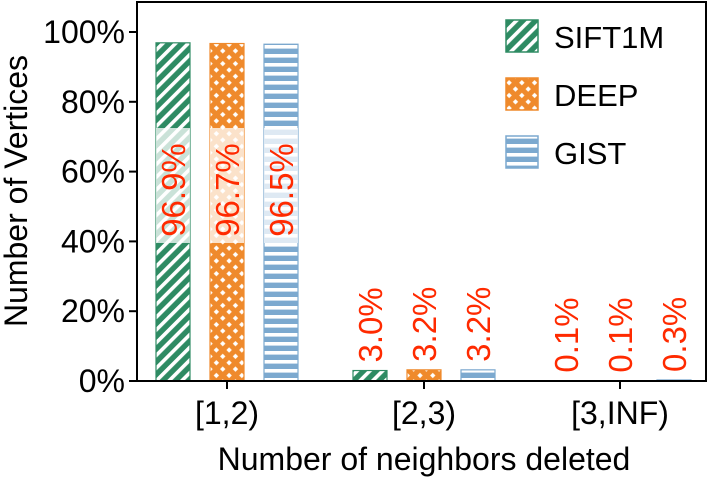  I want to click on legend-swatch-gist, so click(522, 152).